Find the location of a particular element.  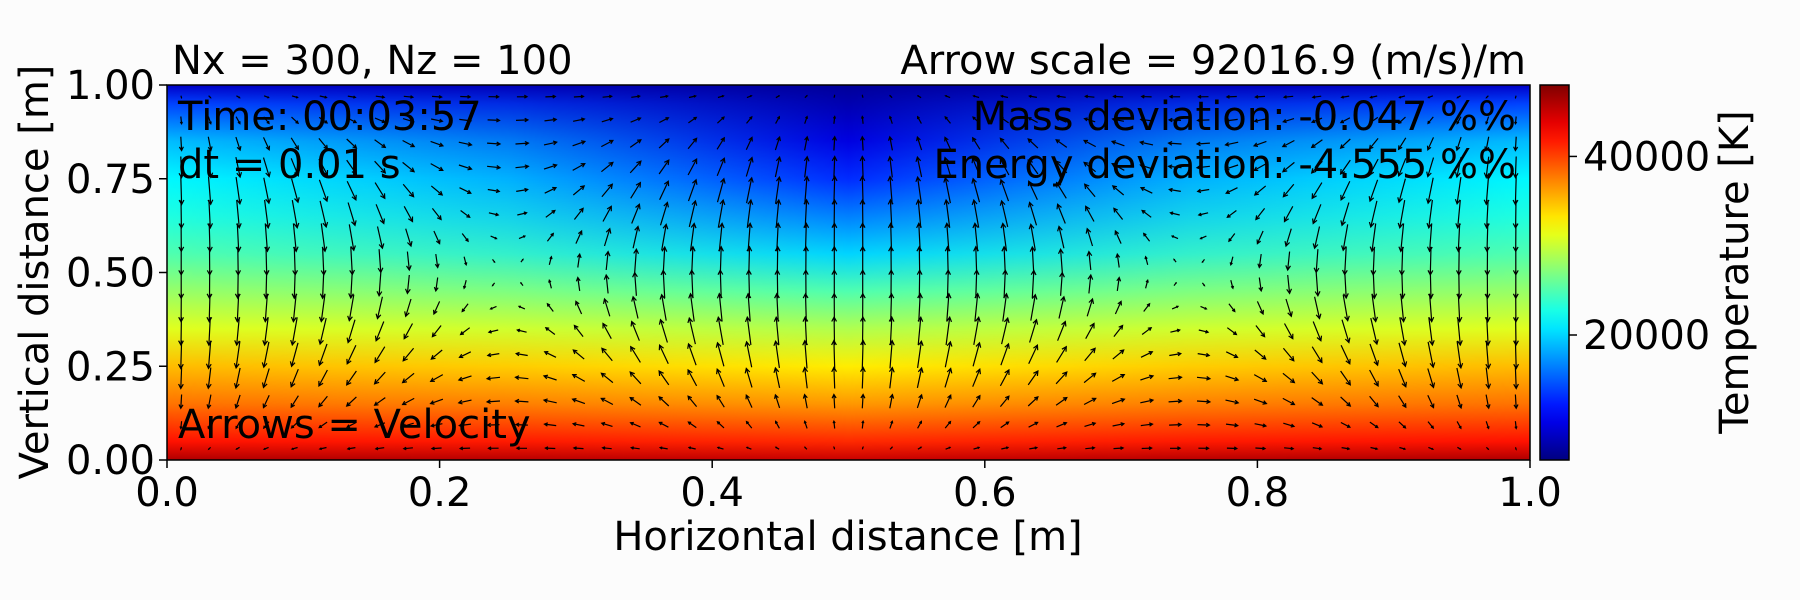

x-axis-label: Horizontal distance [m] is located at coordinates (847, 537).